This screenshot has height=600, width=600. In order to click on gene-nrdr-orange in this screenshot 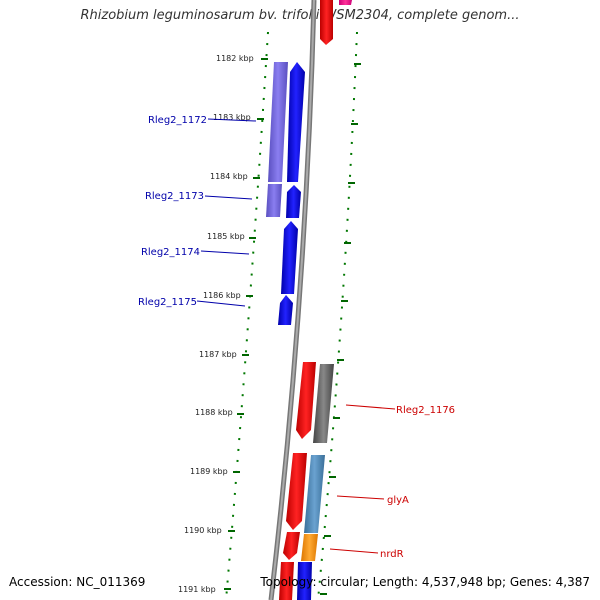, I will do `click(309, 547)`.